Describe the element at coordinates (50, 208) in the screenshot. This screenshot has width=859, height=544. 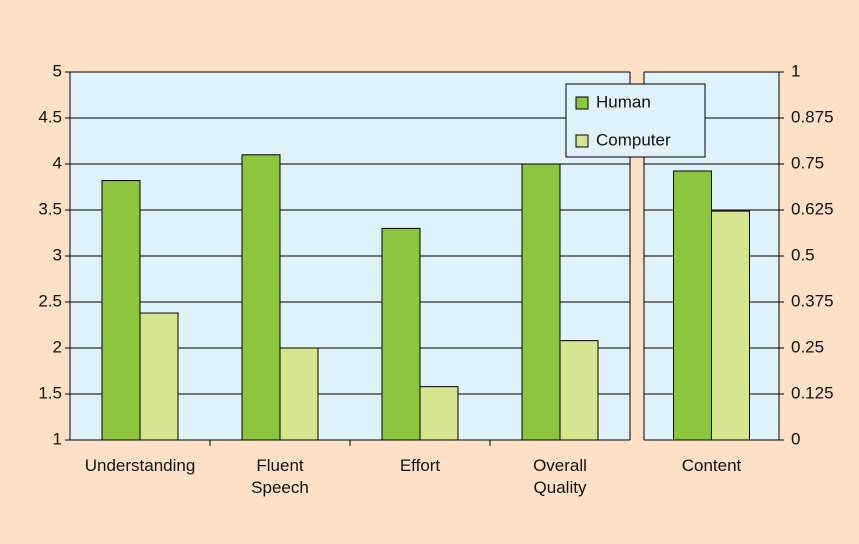
I see `y-tick-label: 3.5` at that location.